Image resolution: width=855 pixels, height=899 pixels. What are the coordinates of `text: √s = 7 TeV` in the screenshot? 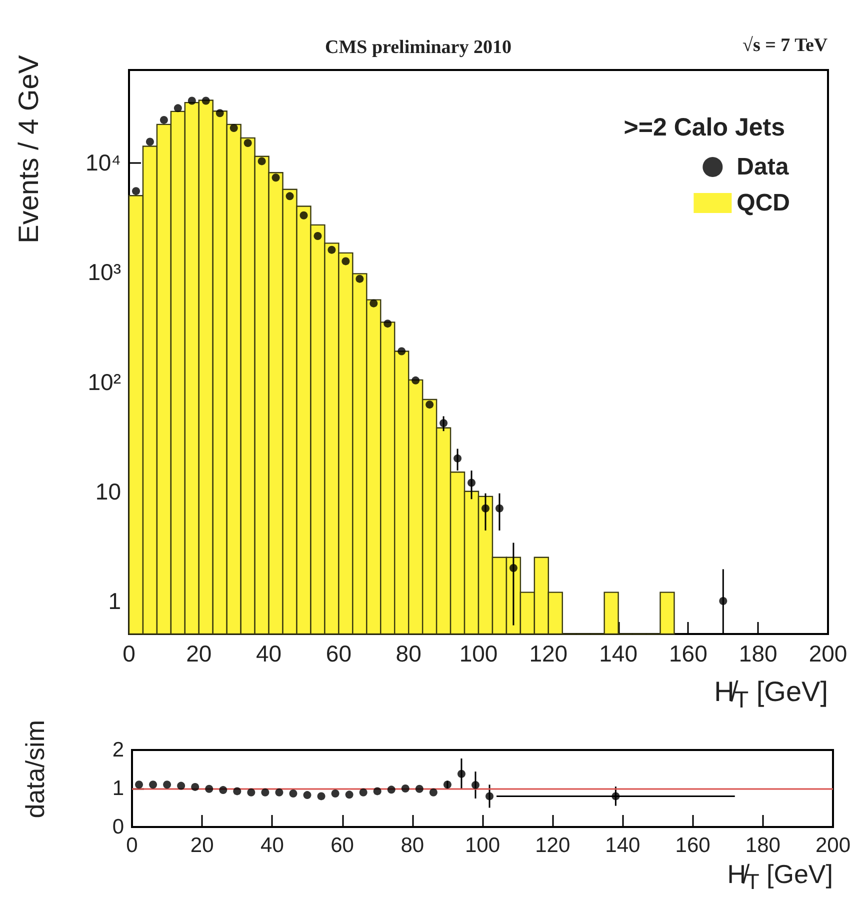 It's located at (785, 45).